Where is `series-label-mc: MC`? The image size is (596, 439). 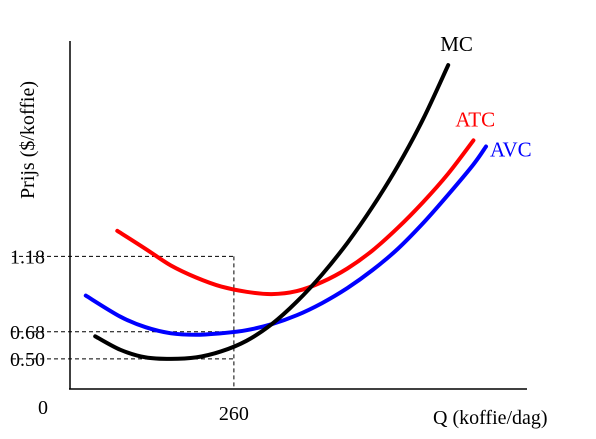
series-label-mc: MC is located at coordinates (456, 44).